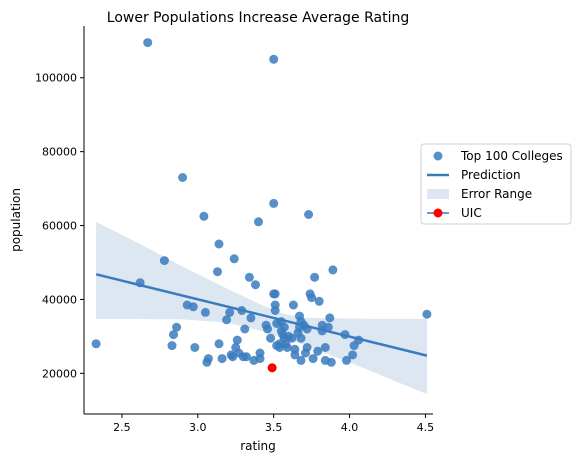 This screenshot has width=579, height=460. I want to click on x-tick-label: 3.0, so click(198, 427).